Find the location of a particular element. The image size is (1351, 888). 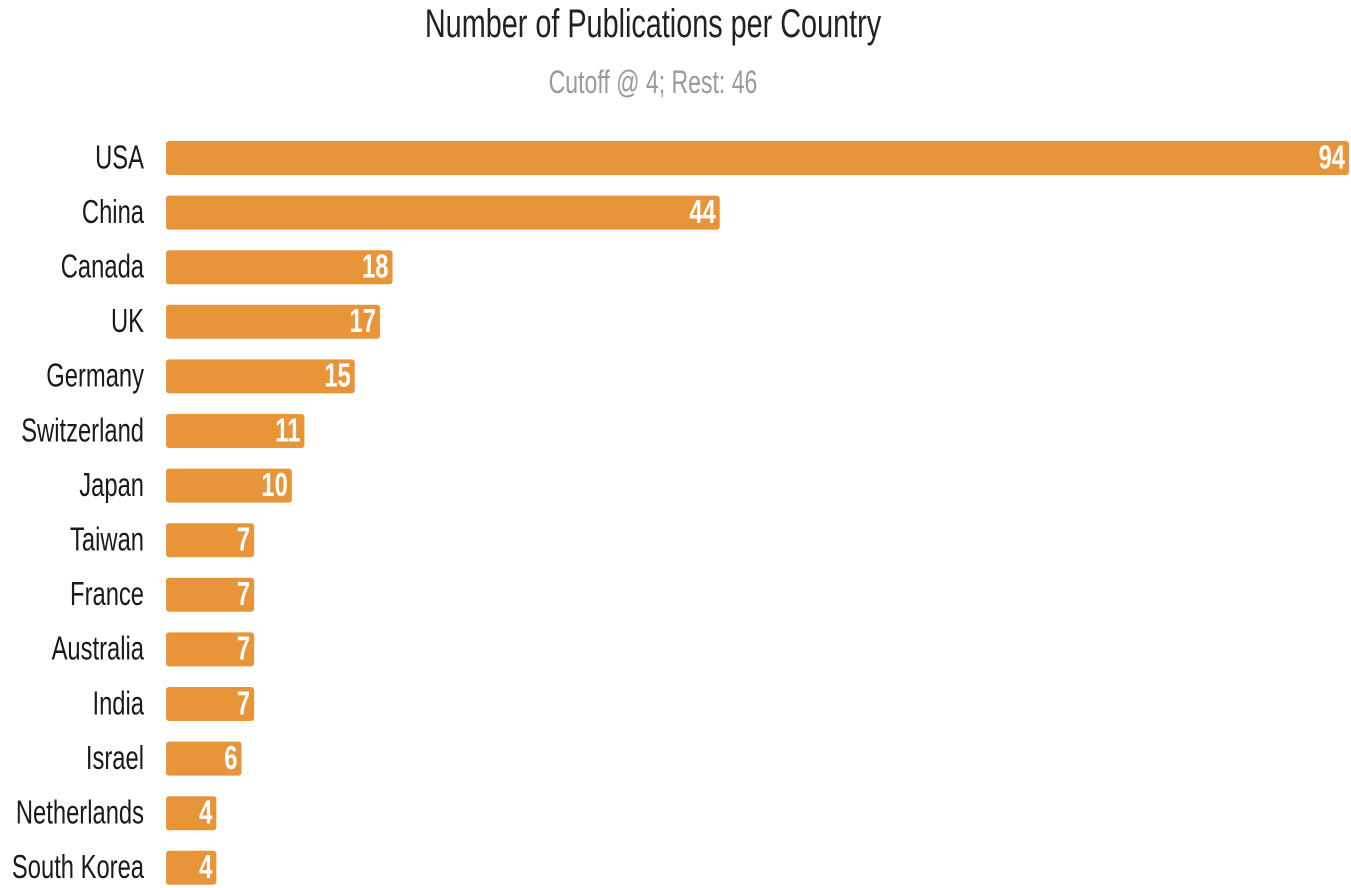

category-label: Australia is located at coordinates (98, 649).